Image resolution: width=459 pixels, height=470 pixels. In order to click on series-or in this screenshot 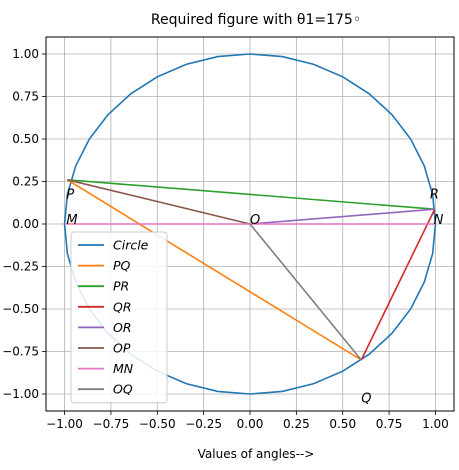, I will do `click(342, 216)`.